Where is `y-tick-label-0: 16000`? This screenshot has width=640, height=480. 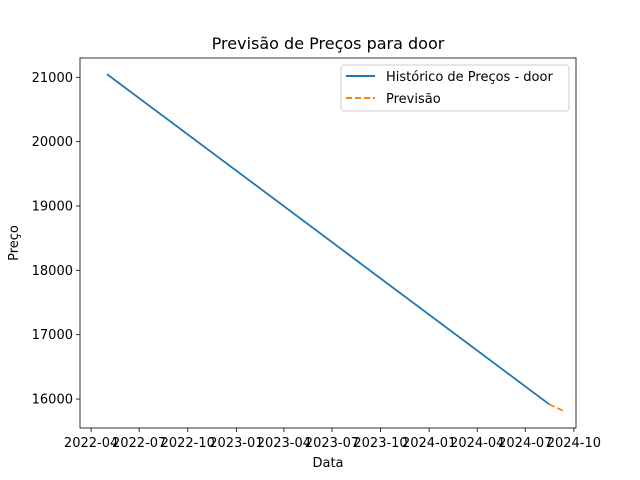
y-tick-label-0: 16000 is located at coordinates (52, 400).